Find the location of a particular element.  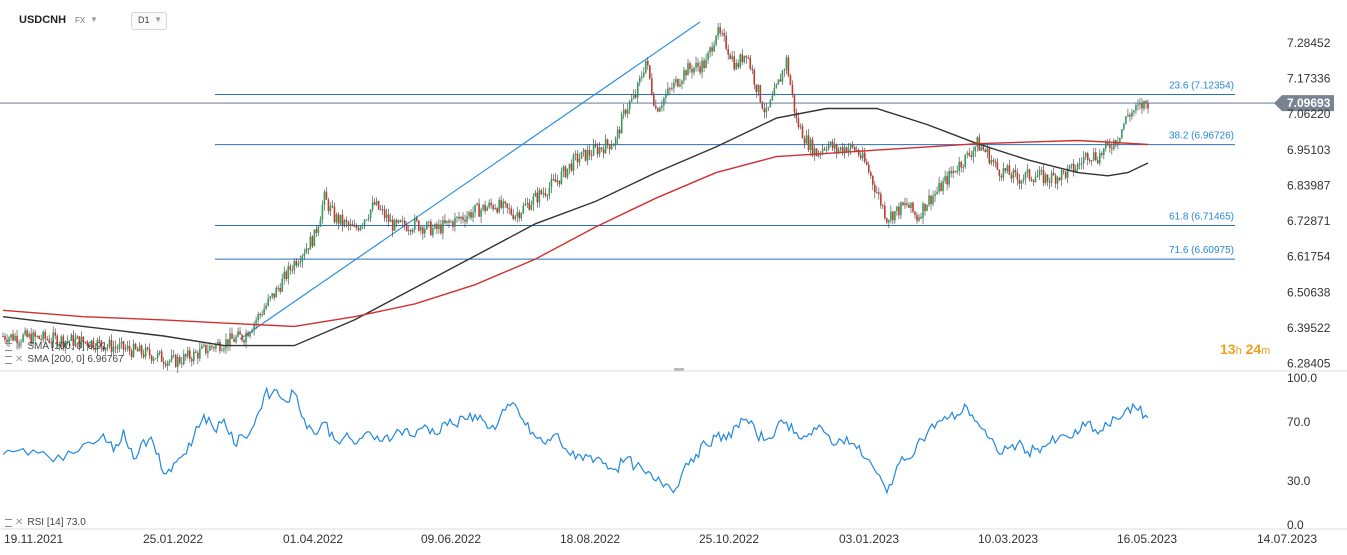

fib-level-label: 71.6 (6.60975) is located at coordinates (1201, 250).